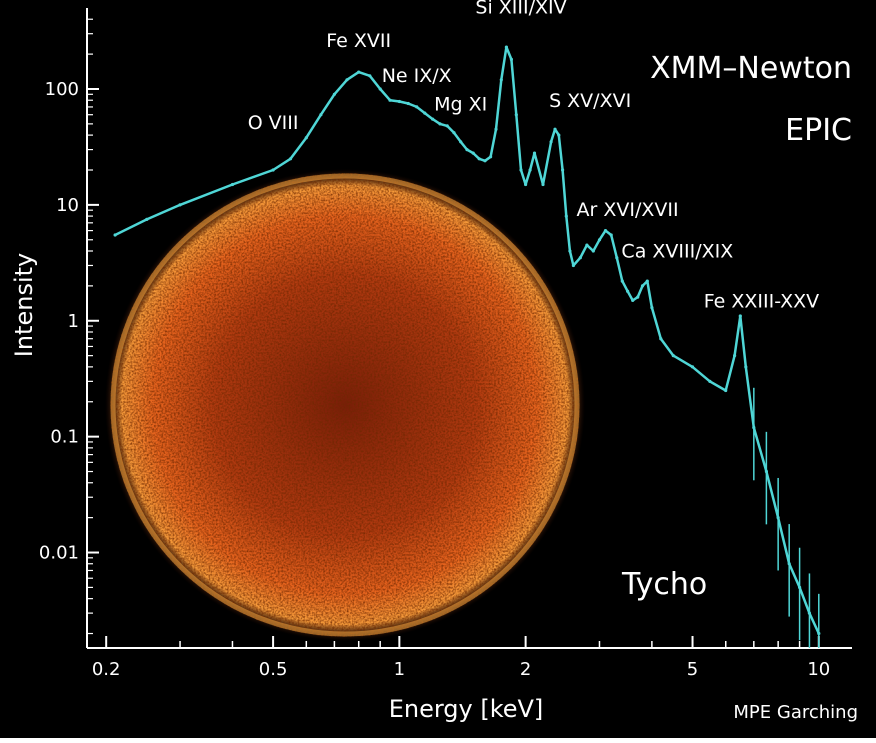 The image size is (876, 743). I want to click on annotation-label: Fe XXIII-XXV, so click(761, 302).